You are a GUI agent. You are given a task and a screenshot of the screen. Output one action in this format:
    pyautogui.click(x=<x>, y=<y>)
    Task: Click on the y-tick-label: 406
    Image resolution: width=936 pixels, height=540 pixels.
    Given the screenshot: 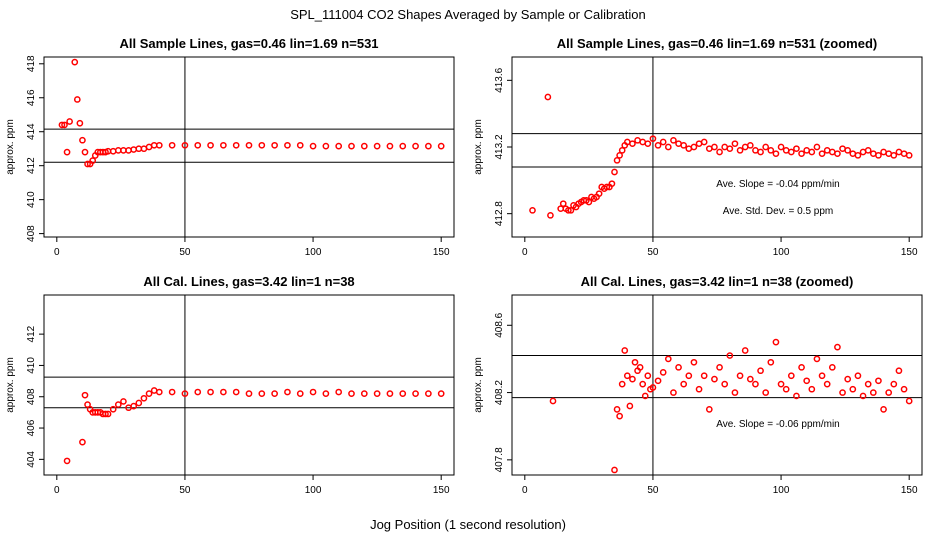 What is the action you would take?
    pyautogui.click(x=31, y=427)
    